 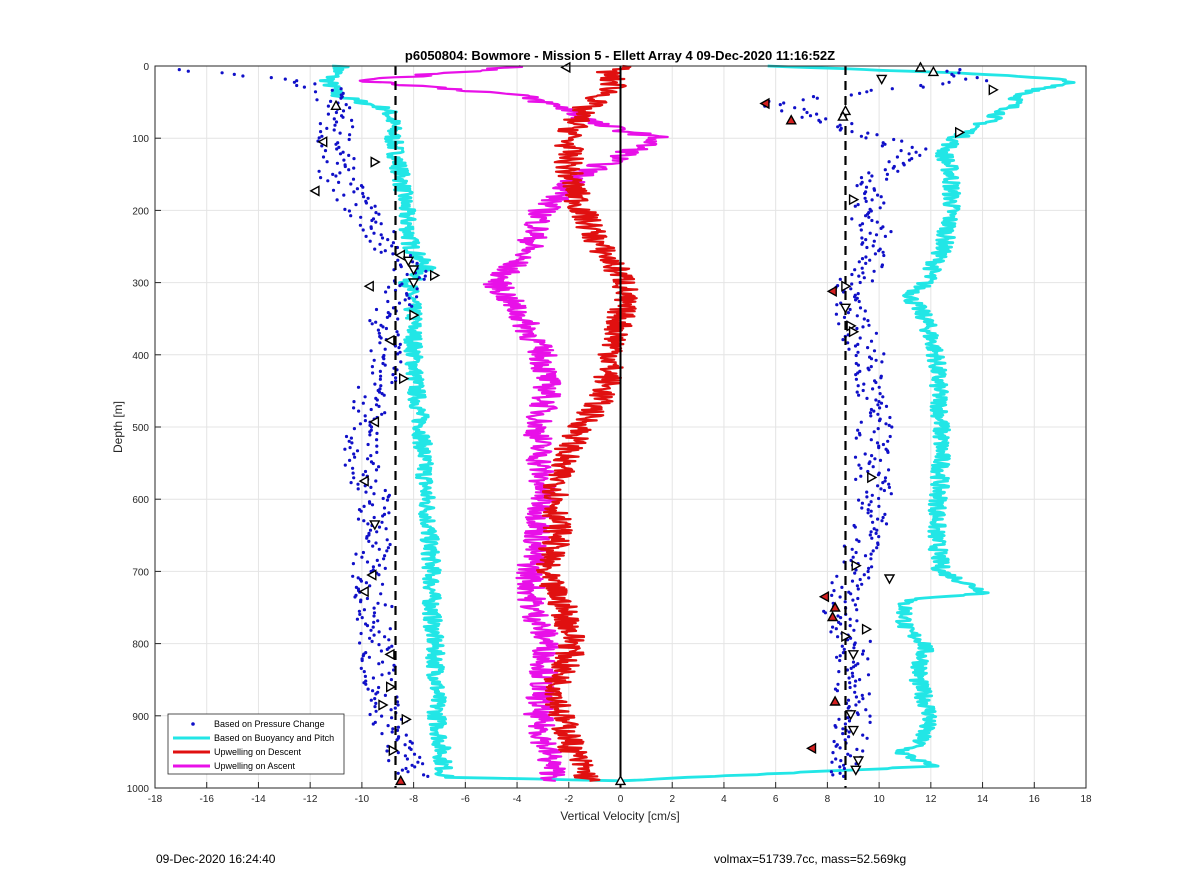 I want to click on y-tick-label: 300, so click(x=140, y=284).